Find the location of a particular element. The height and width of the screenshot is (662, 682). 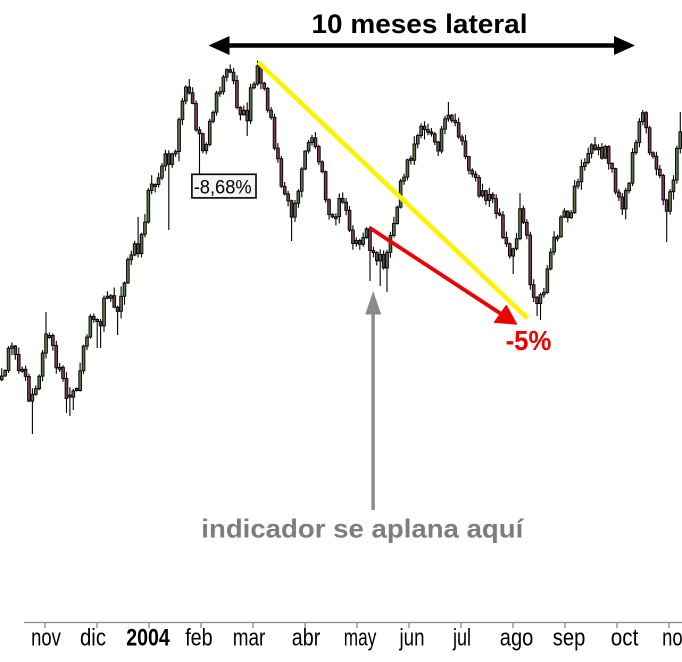

svg-text: 10 meses lateral is located at coordinates (420, 24).